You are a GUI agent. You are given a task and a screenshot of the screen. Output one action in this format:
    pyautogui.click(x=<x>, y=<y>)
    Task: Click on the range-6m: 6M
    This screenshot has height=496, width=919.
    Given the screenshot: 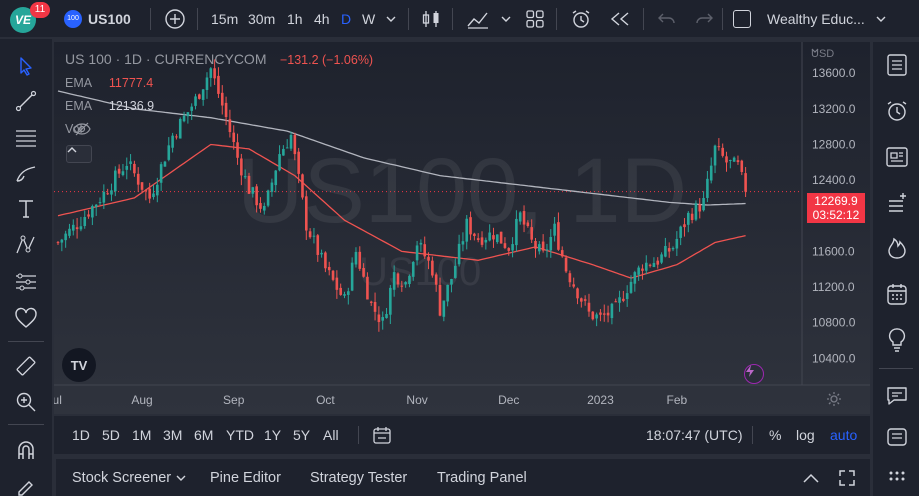 What is the action you would take?
    pyautogui.click(x=204, y=435)
    